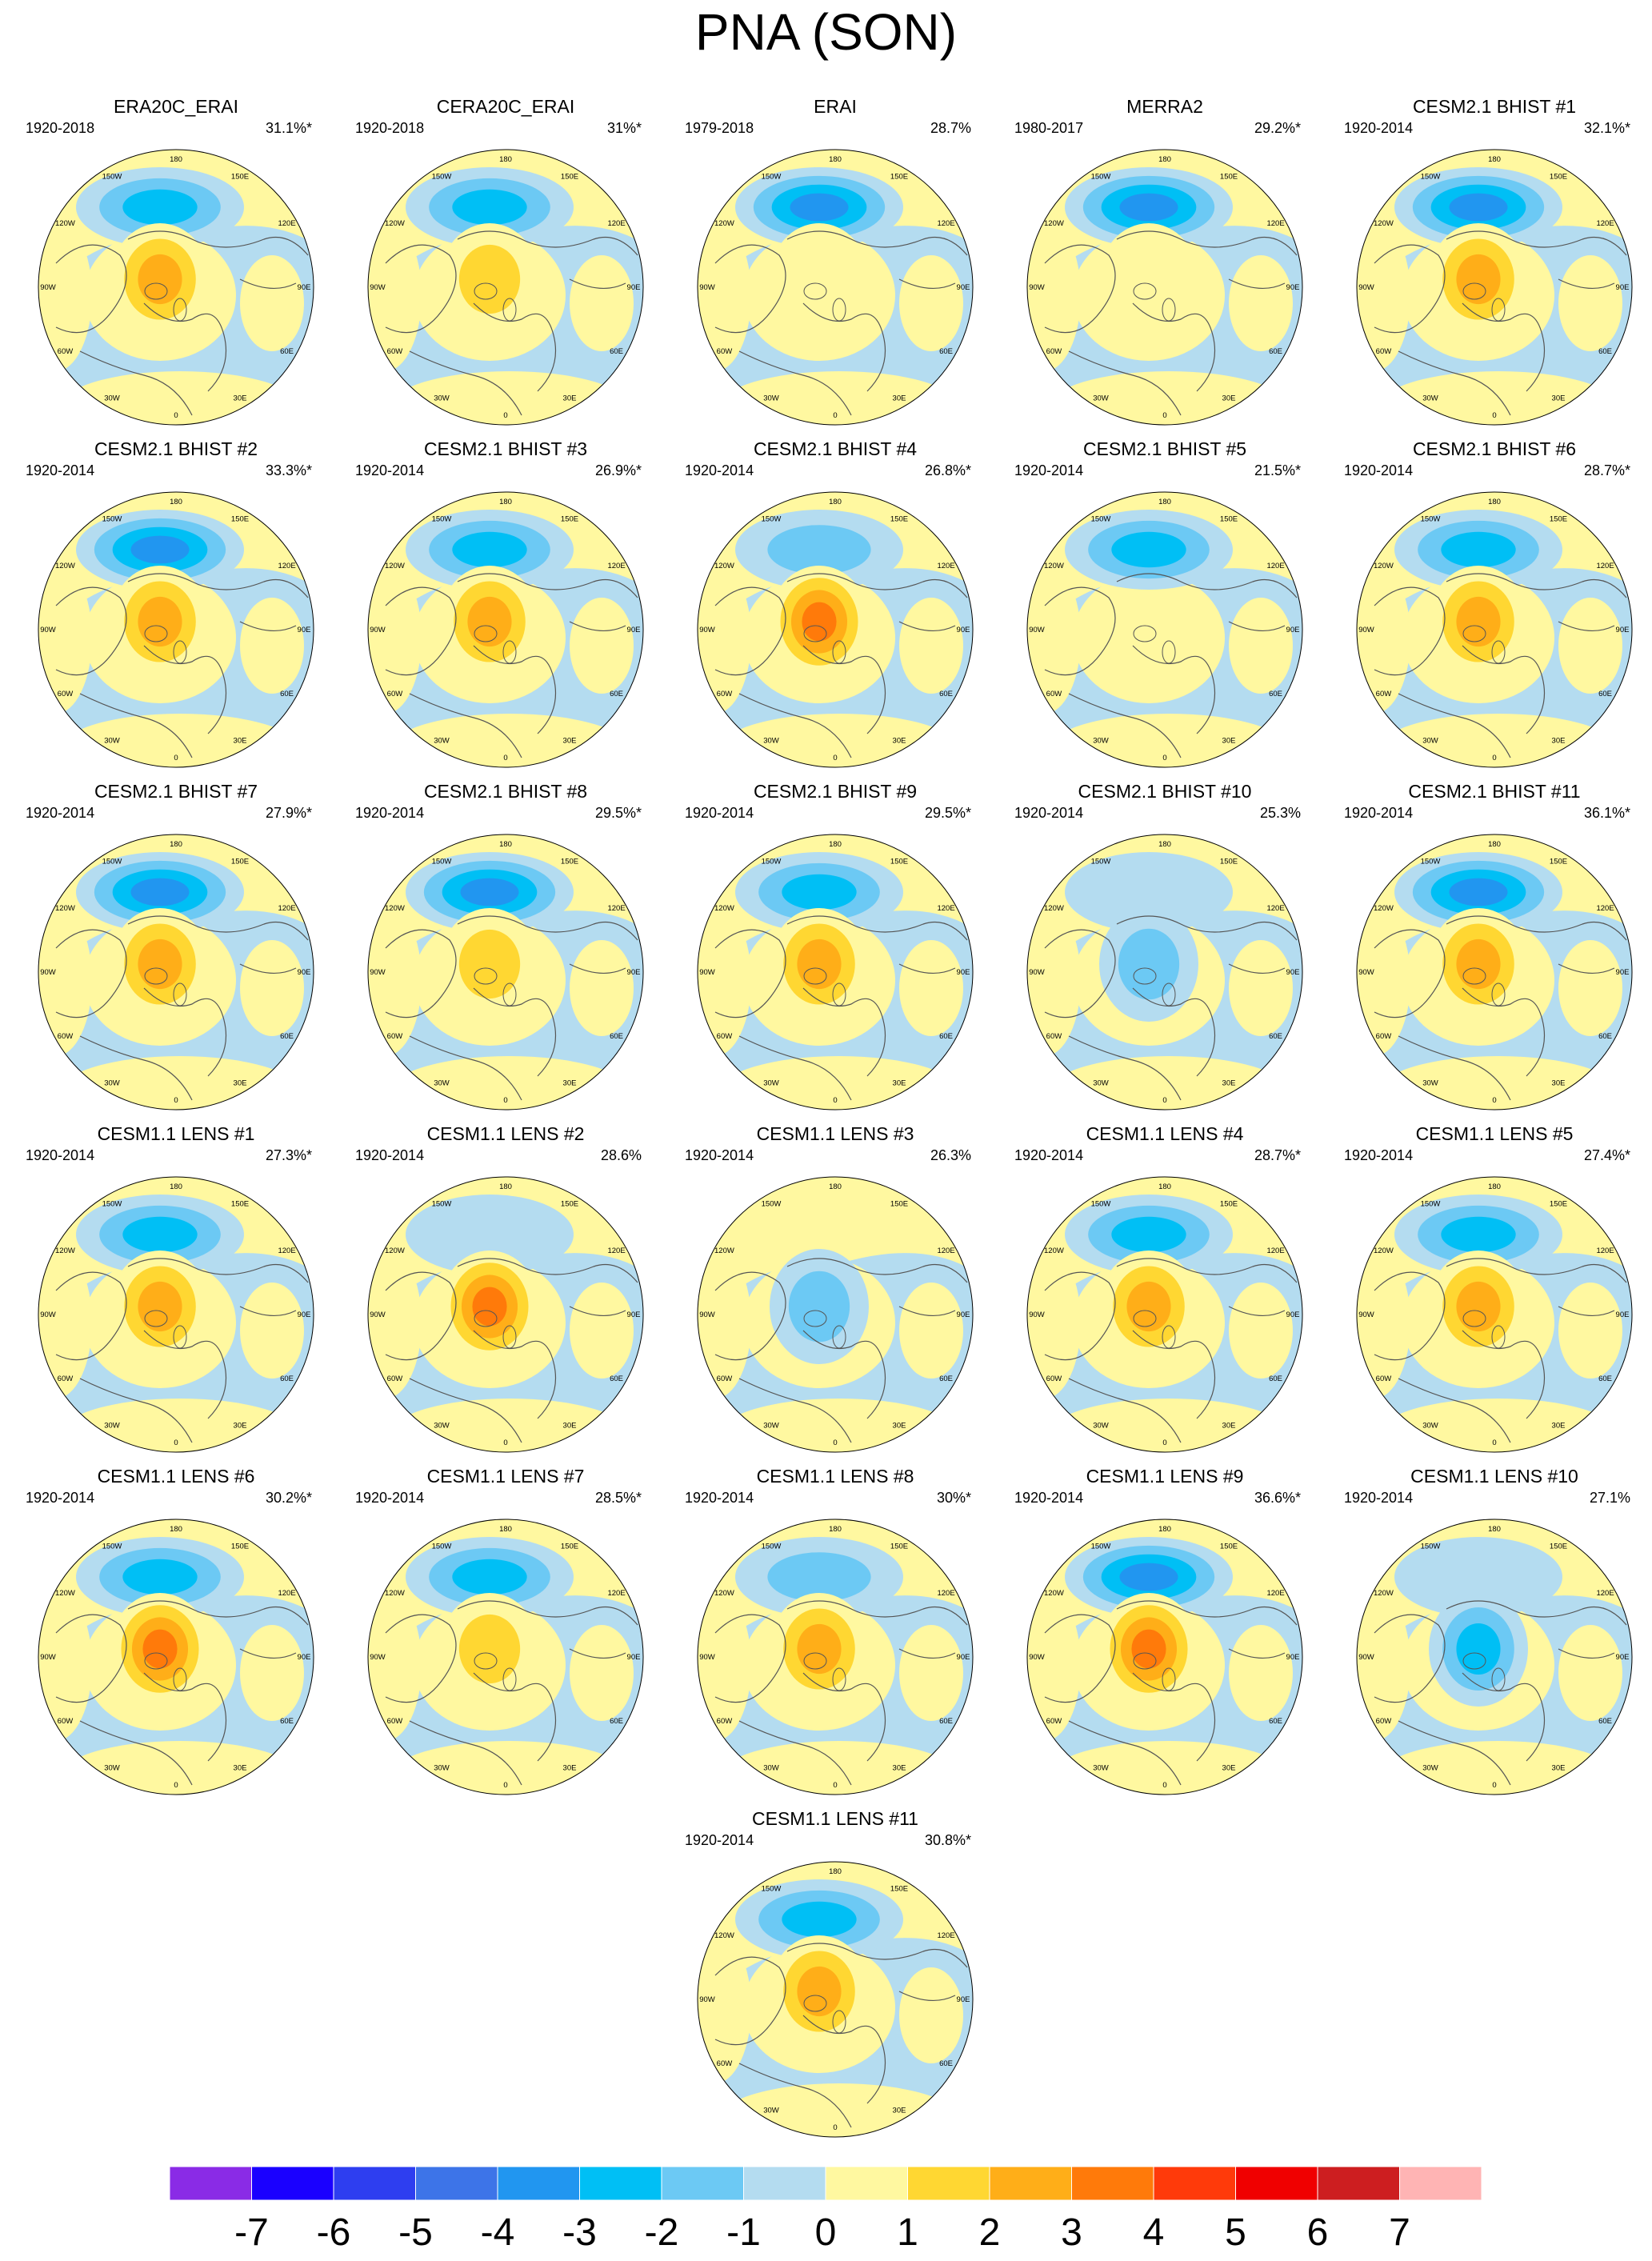 This screenshot has height=2261, width=1652. I want to click on panel-variance: 33.3%*, so click(288, 470).